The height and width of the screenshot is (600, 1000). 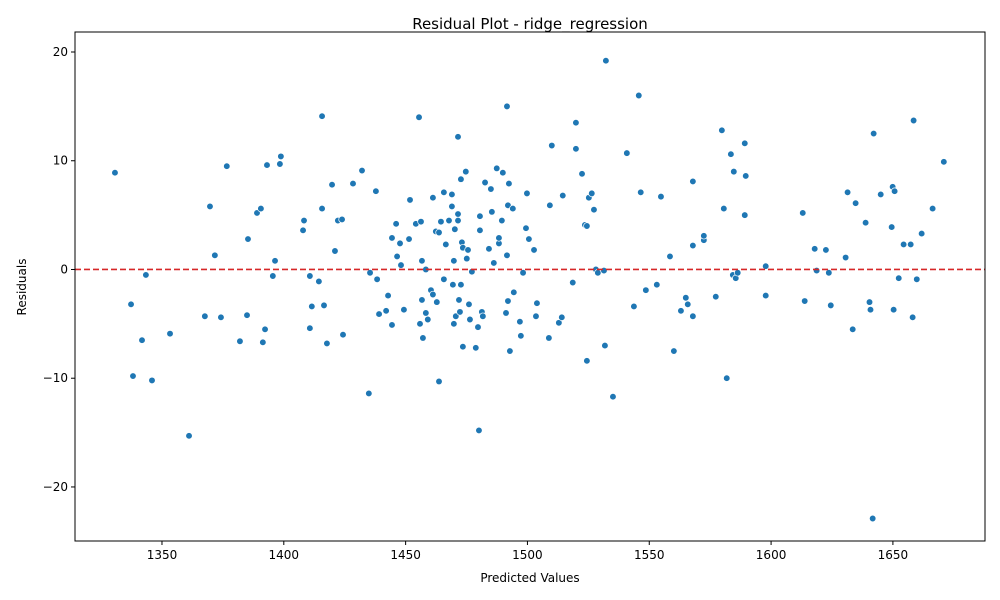 I want to click on x-tick-label: 1450, so click(x=405, y=555).